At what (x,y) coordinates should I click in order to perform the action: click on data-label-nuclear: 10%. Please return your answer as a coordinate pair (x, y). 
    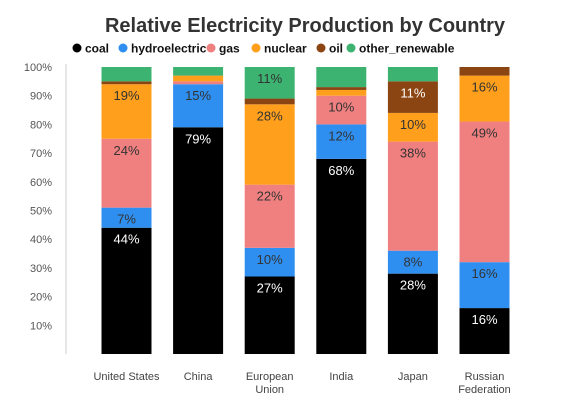
    Looking at the image, I should click on (413, 124).